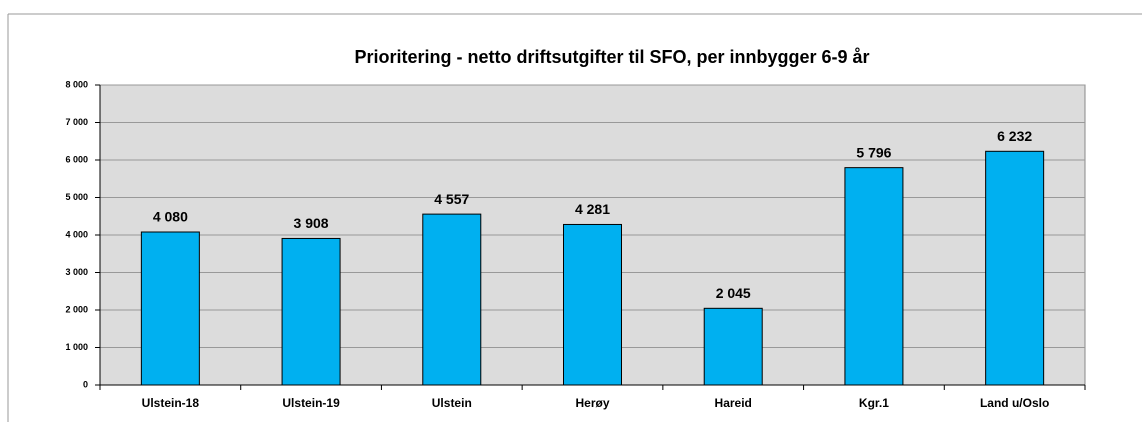 The width and height of the screenshot is (1142, 422). Describe the element at coordinates (874, 403) in the screenshot. I see `x-tick-label: Kgr.1` at that location.